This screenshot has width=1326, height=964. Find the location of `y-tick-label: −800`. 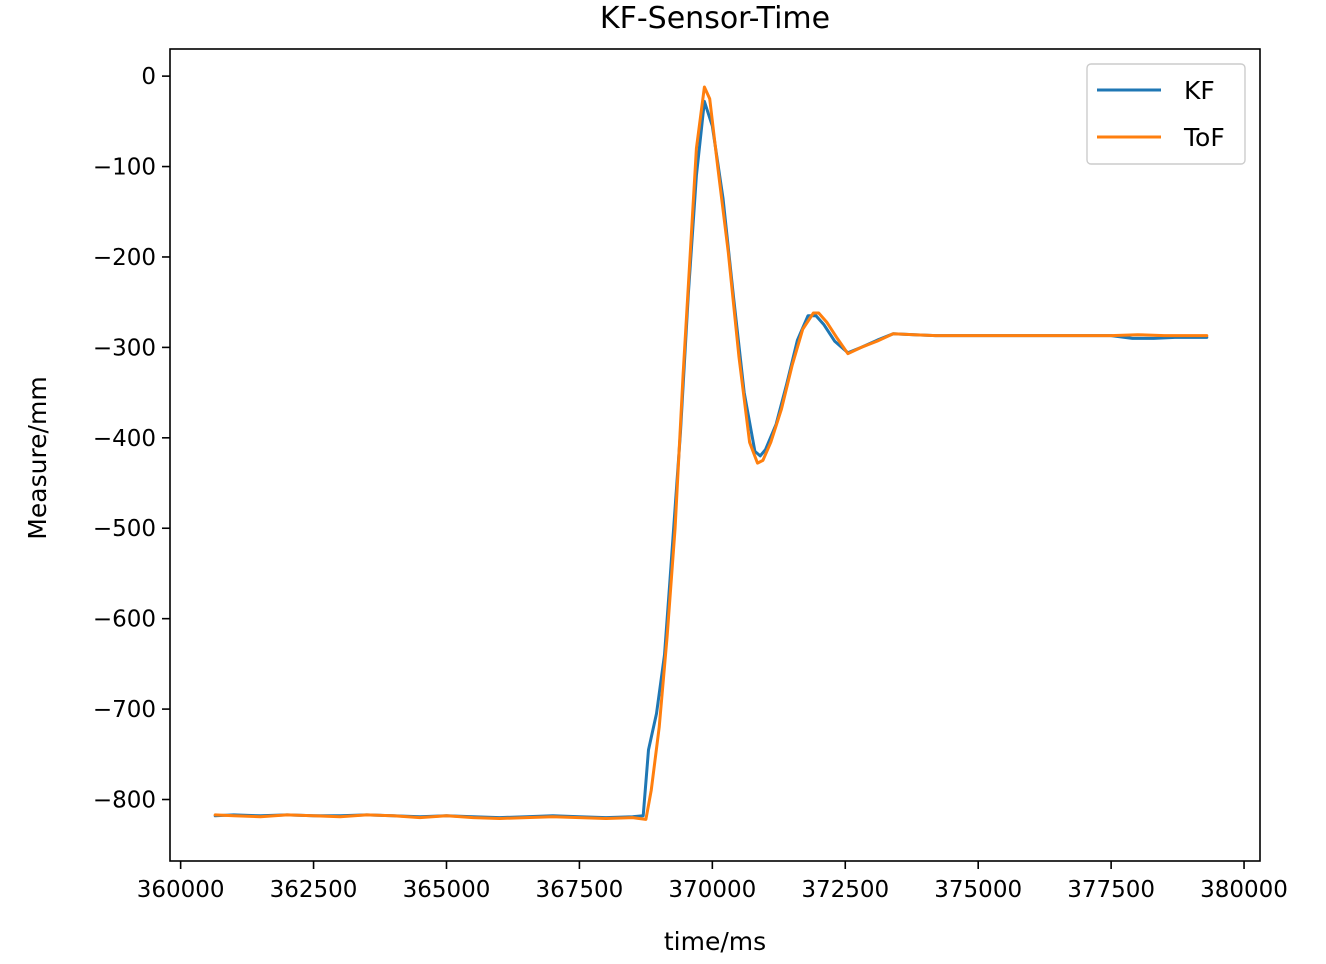

y-tick-label: −800 is located at coordinates (124, 801).